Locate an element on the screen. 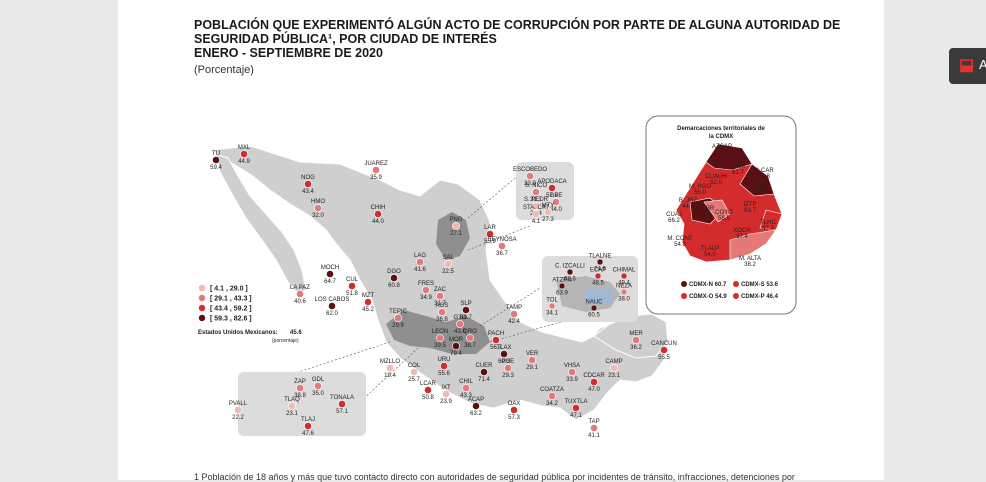  zone-swatch is located at coordinates (684, 284).